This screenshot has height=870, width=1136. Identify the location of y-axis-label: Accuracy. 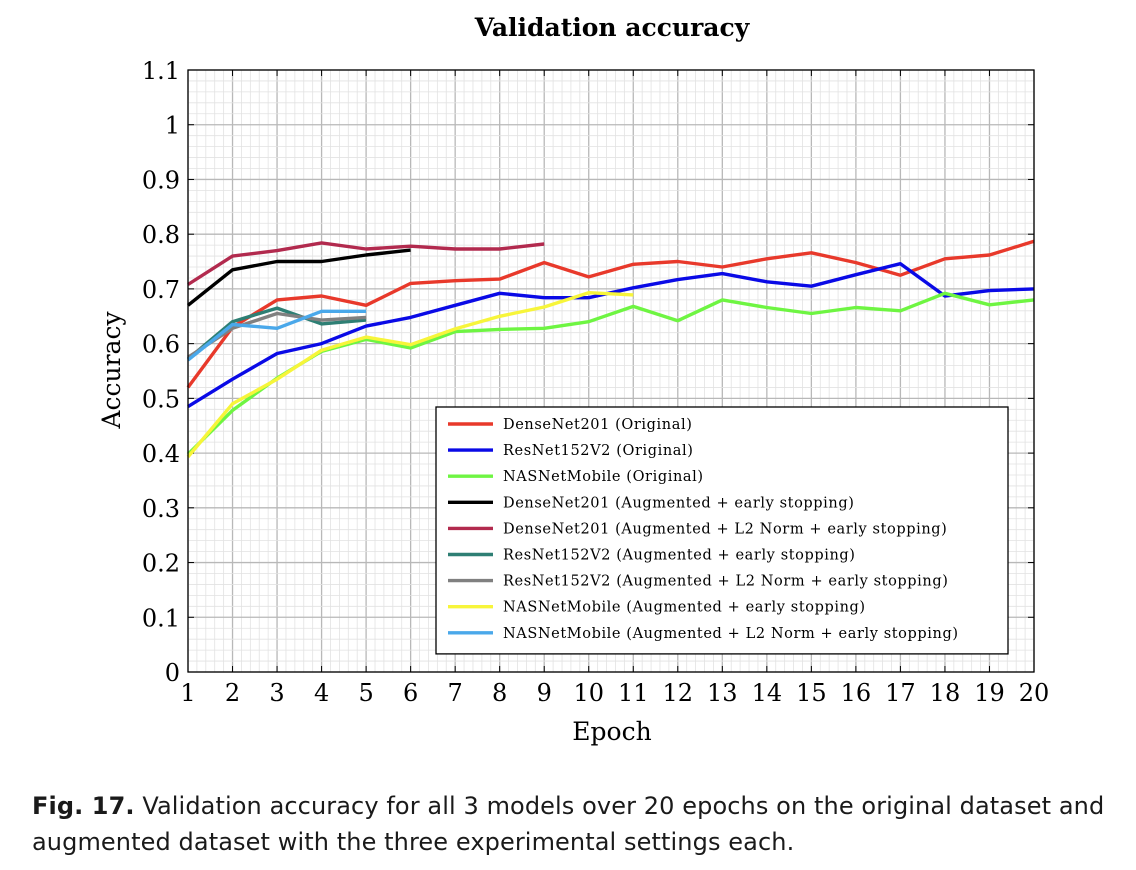
(111, 370).